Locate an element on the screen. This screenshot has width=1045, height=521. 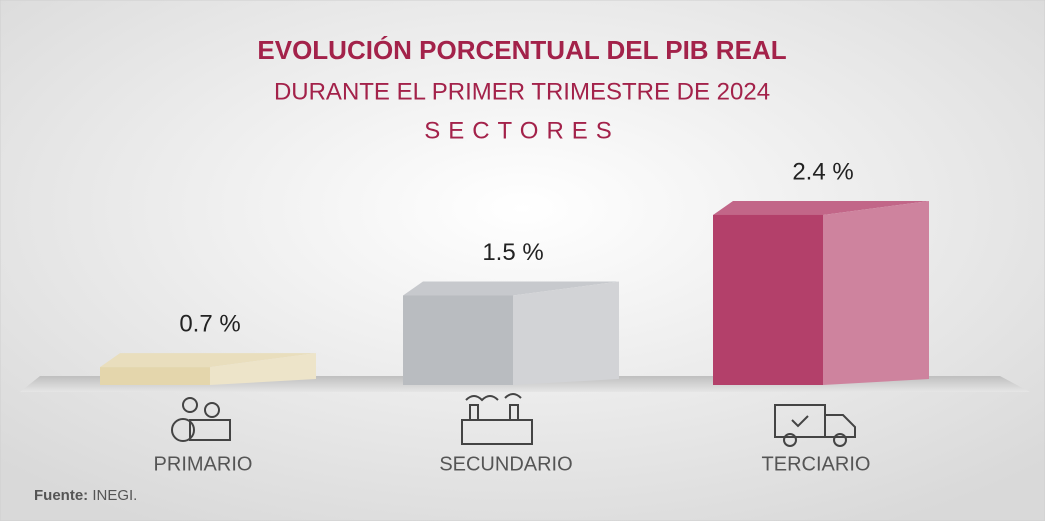
icons is located at coordinates (513, 420).